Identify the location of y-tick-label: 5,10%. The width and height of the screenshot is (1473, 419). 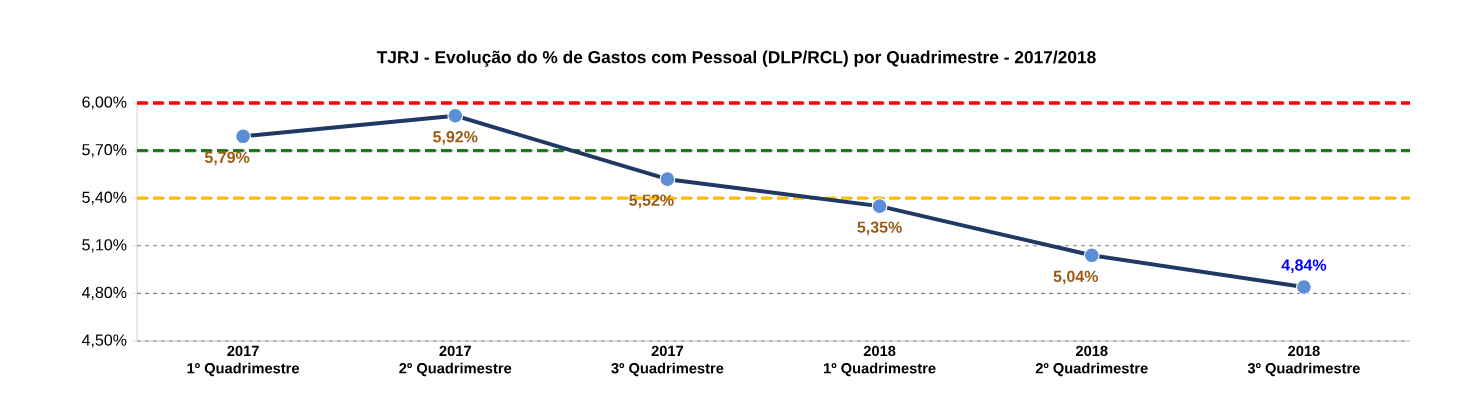
(104, 246).